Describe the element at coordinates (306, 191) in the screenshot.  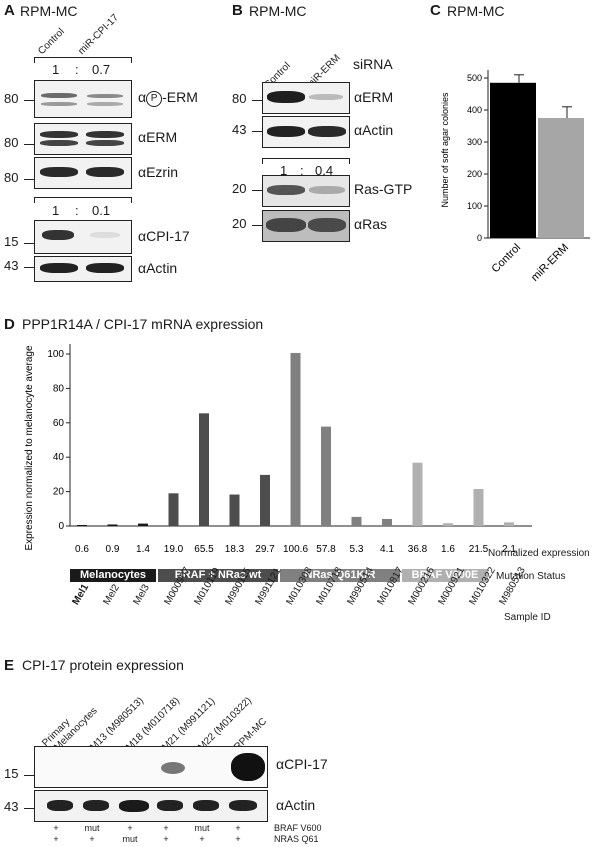
I see `blot-rasgtp` at that location.